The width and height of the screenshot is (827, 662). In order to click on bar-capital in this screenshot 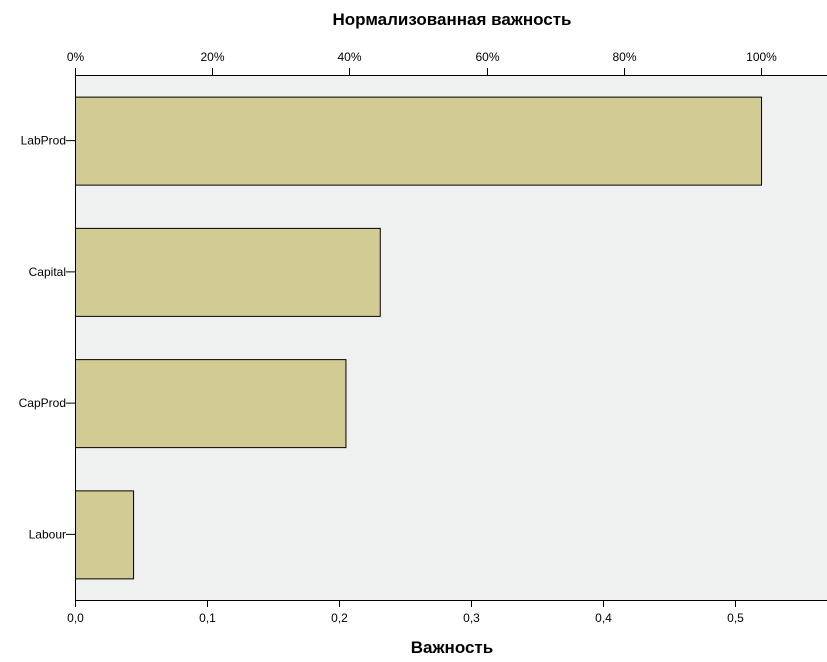, I will do `click(228, 272)`.